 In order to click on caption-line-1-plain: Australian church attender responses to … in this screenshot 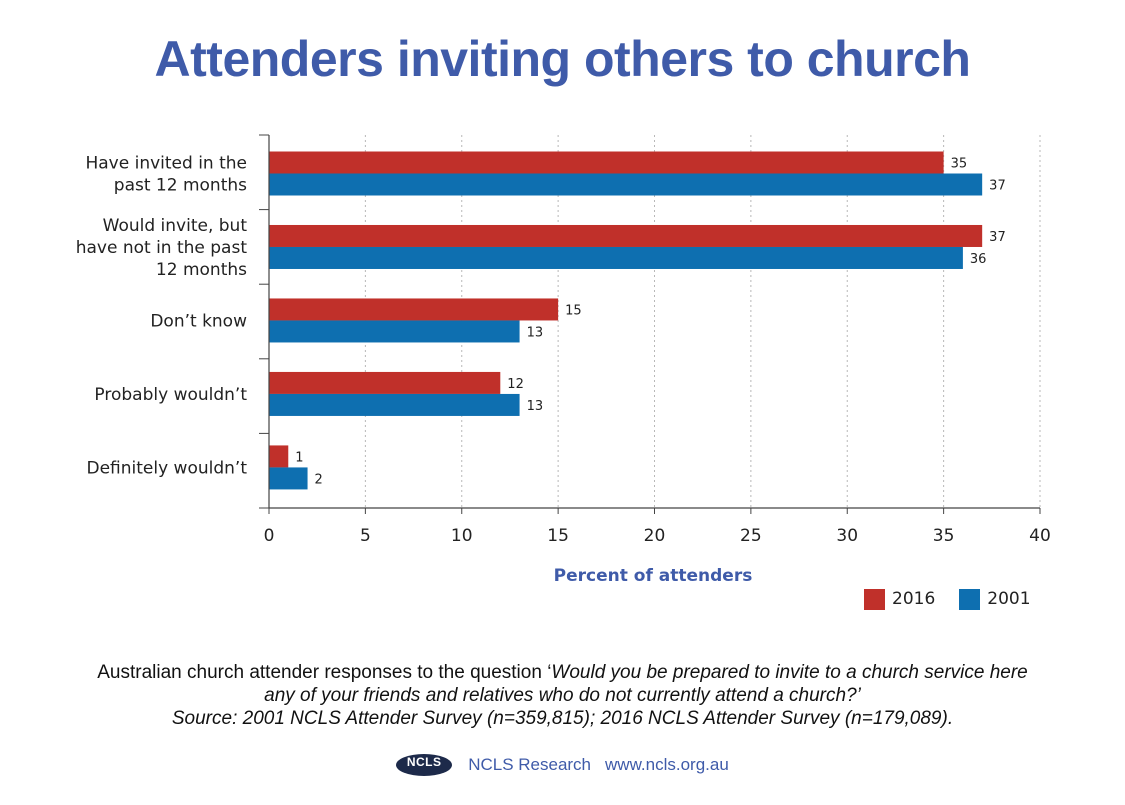, I will do `click(324, 672)`.